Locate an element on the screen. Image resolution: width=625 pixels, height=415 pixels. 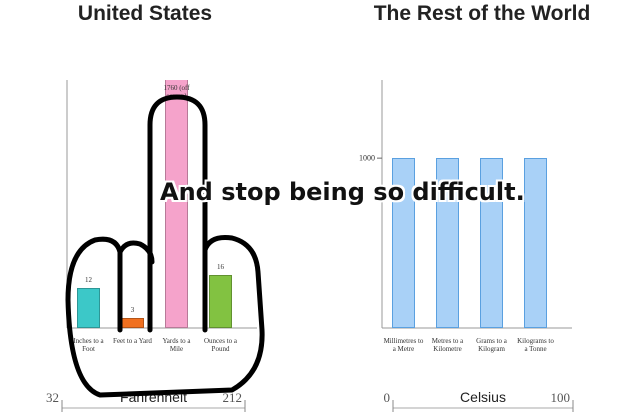
chart-title: United States is located at coordinates (145, 13).